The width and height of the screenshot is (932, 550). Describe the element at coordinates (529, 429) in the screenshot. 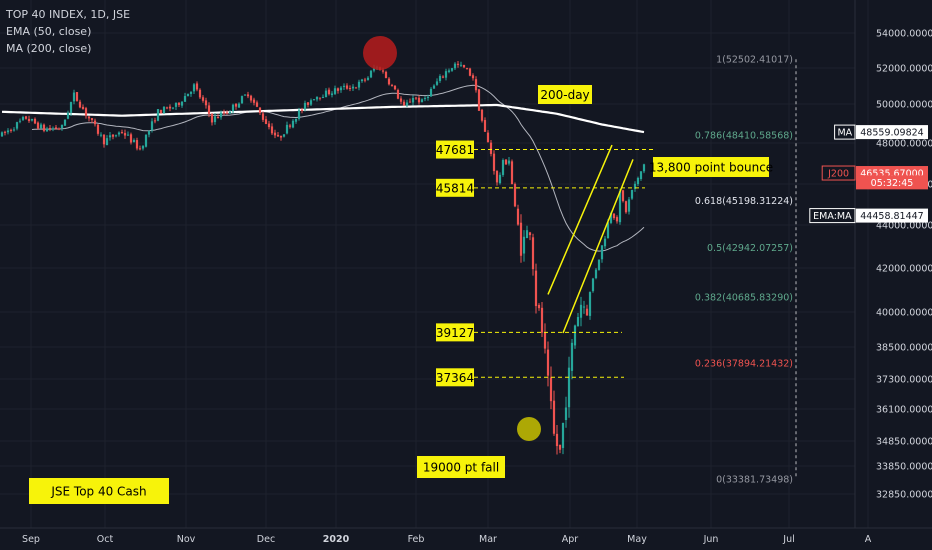

I see `low-marker-circle` at that location.